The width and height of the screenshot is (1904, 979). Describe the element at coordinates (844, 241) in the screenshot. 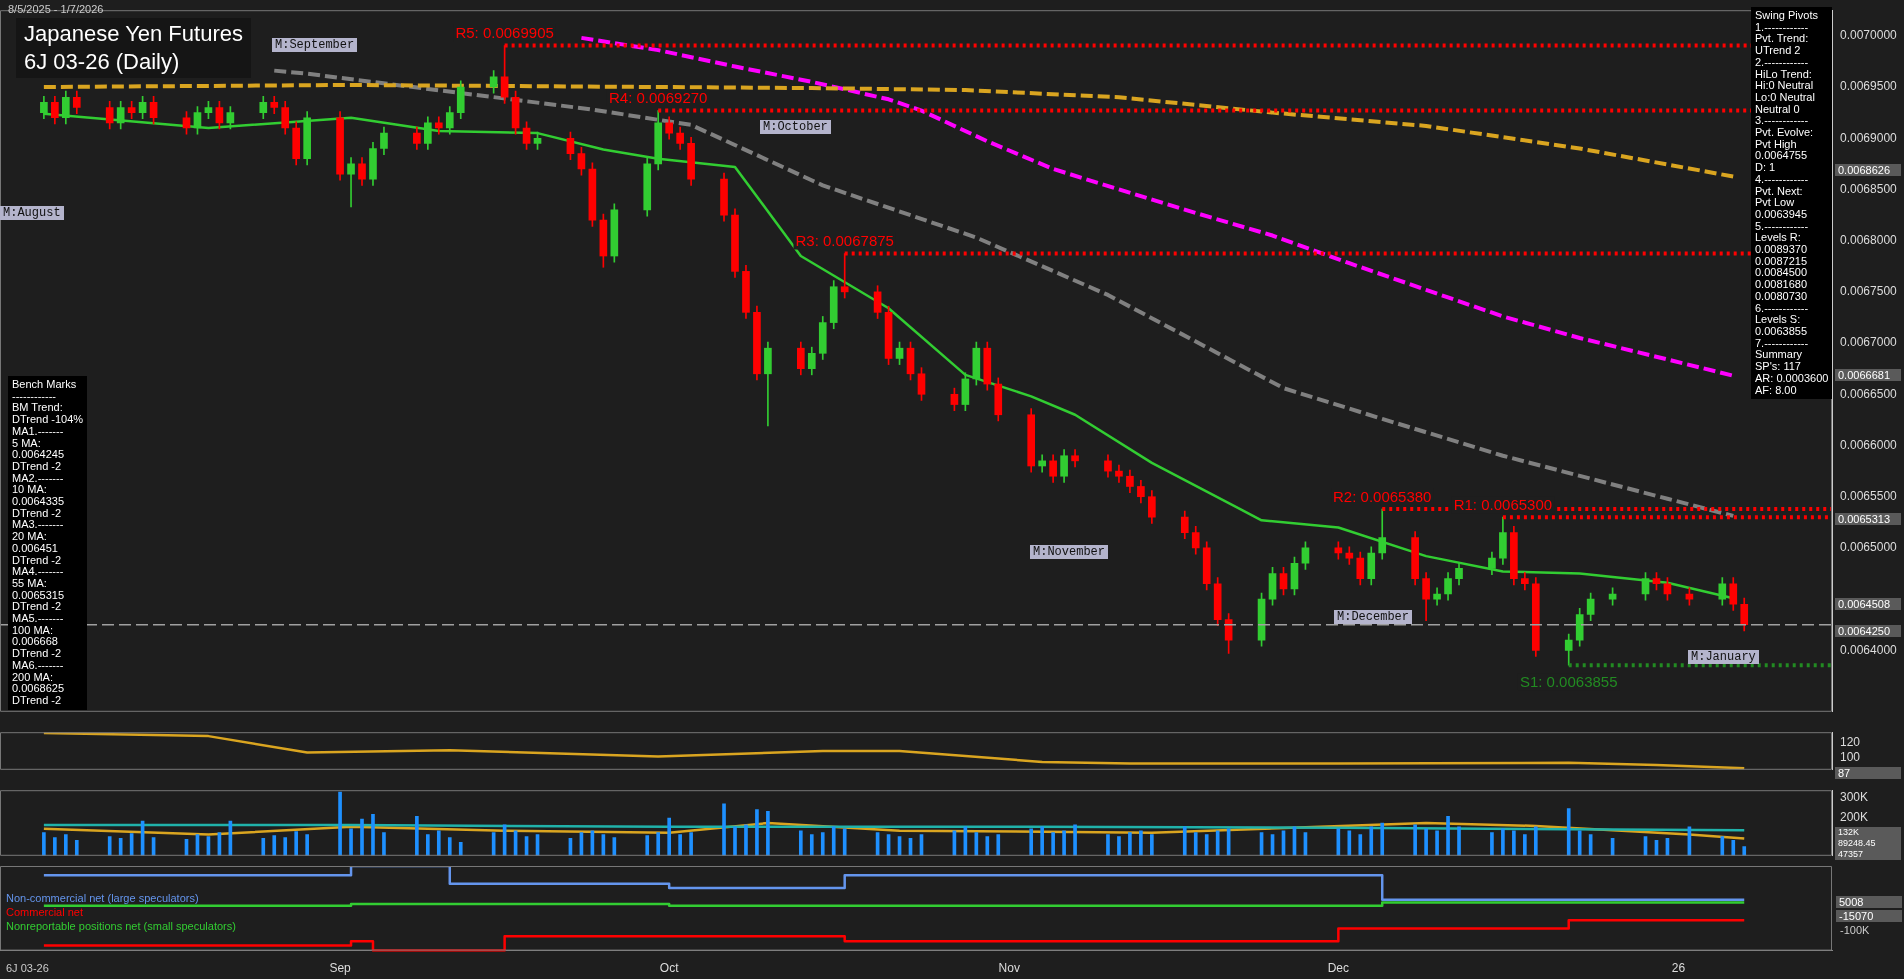

I see `ref-line-label: R3: 0.0067875` at that location.